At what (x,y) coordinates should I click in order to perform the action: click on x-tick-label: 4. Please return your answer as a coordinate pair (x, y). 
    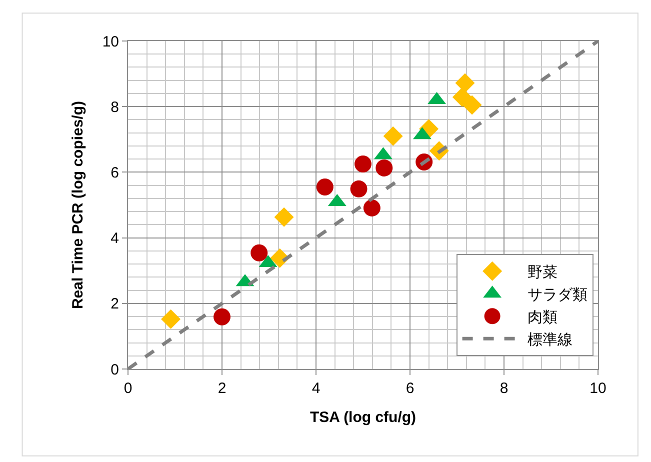
    Looking at the image, I should click on (316, 388).